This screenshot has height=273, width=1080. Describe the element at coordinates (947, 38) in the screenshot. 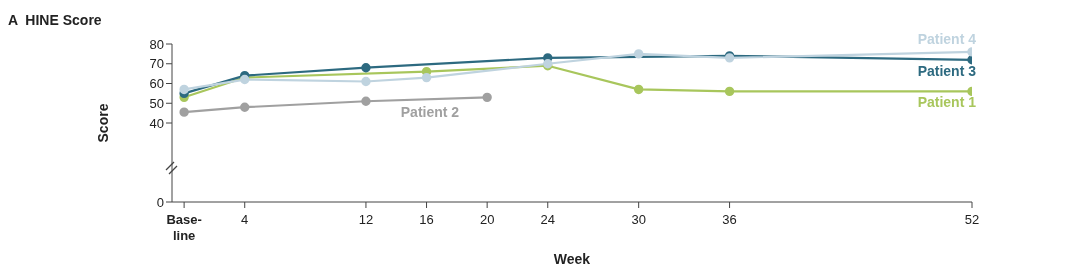

I see `series-label: Patient 4` at that location.